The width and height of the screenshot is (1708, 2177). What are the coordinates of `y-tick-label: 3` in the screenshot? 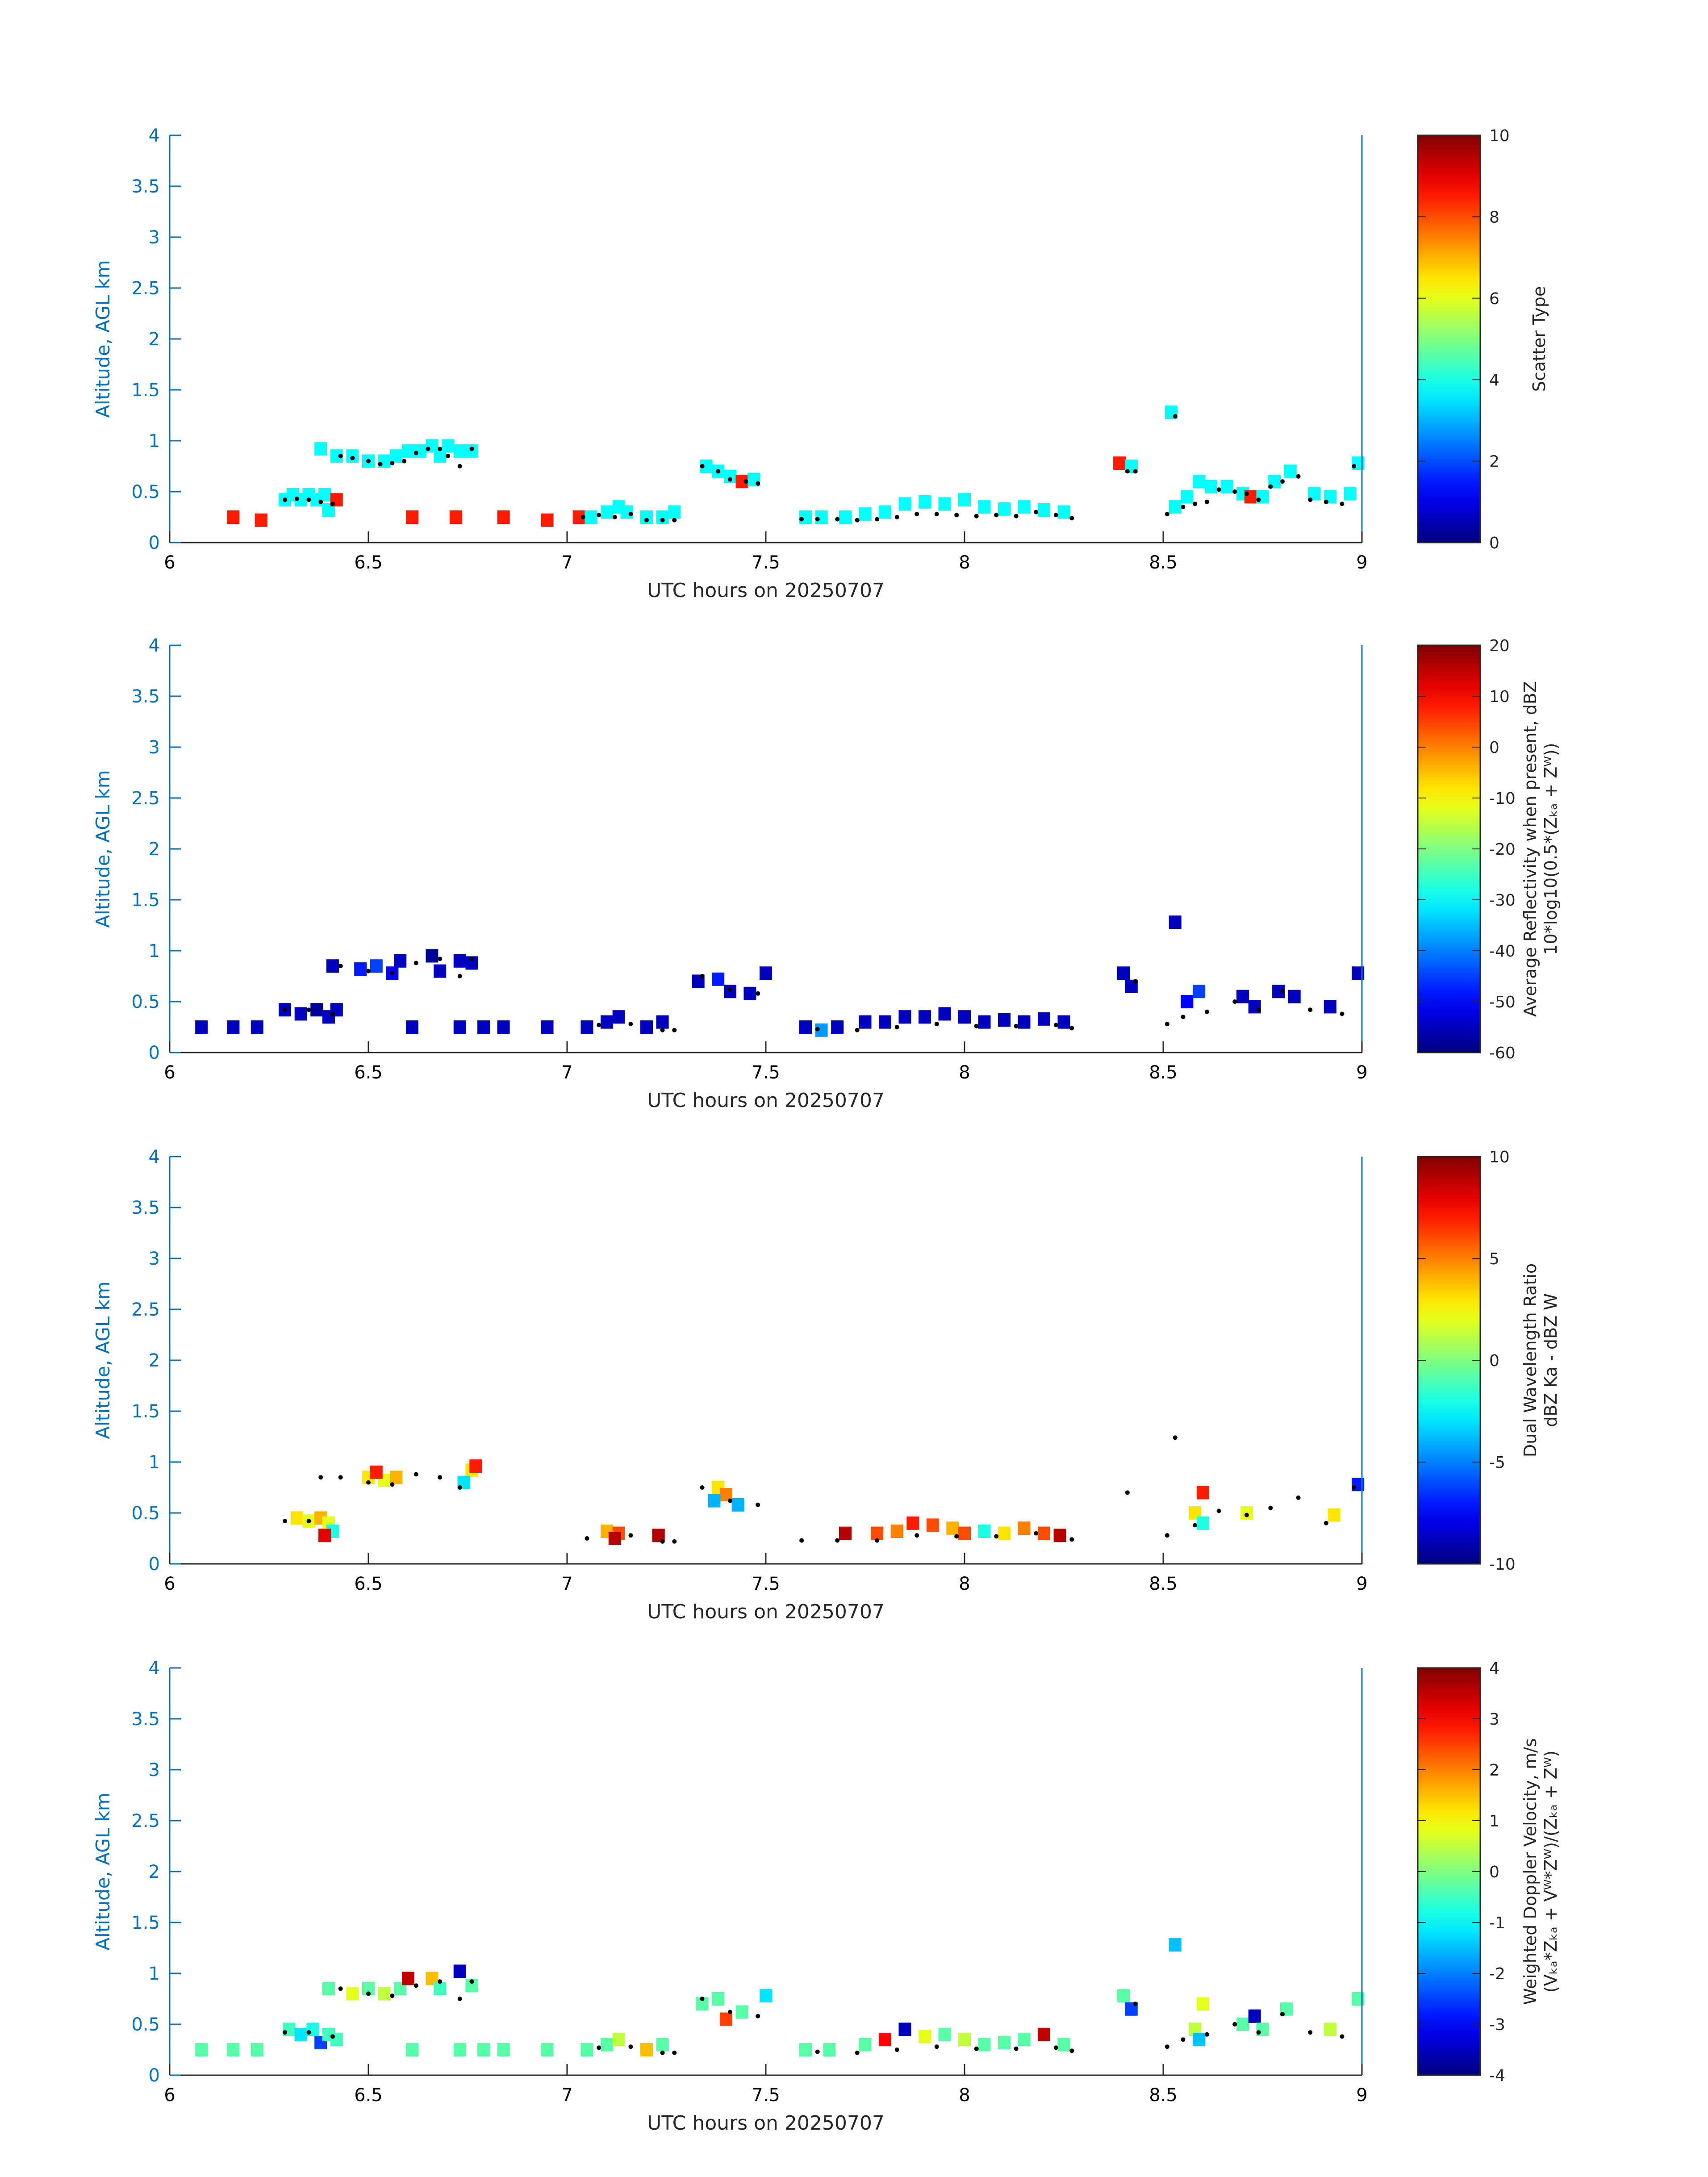 It's located at (154, 1259).